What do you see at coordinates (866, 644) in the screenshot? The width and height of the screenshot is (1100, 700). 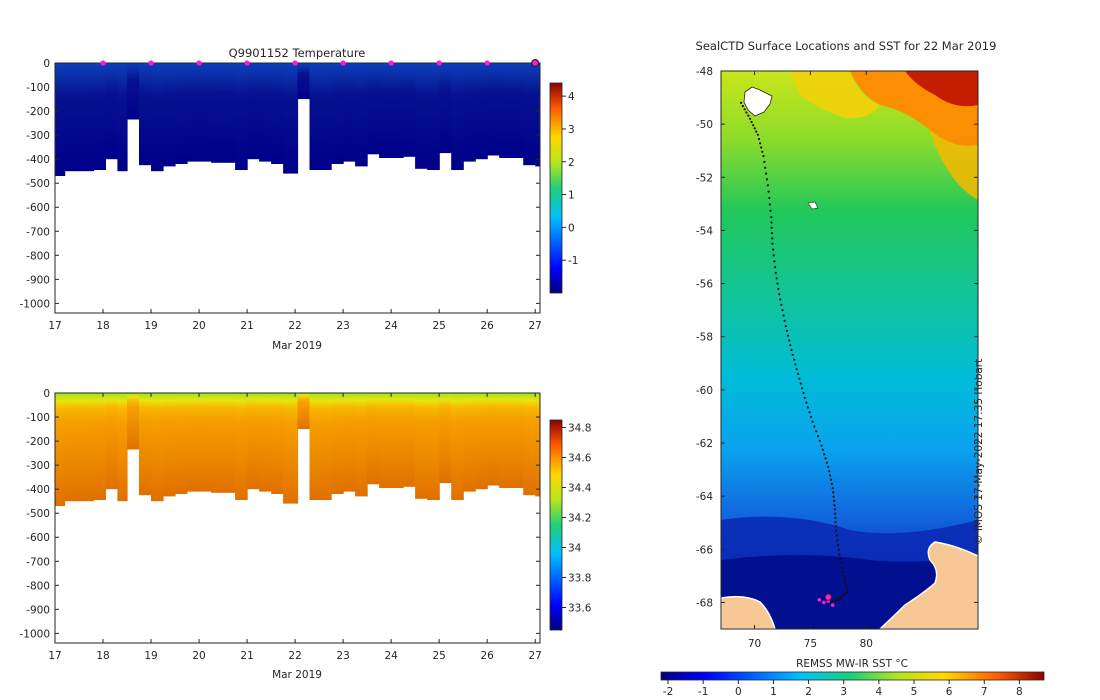 I see `x-tick-label: 80` at bounding box center [866, 644].